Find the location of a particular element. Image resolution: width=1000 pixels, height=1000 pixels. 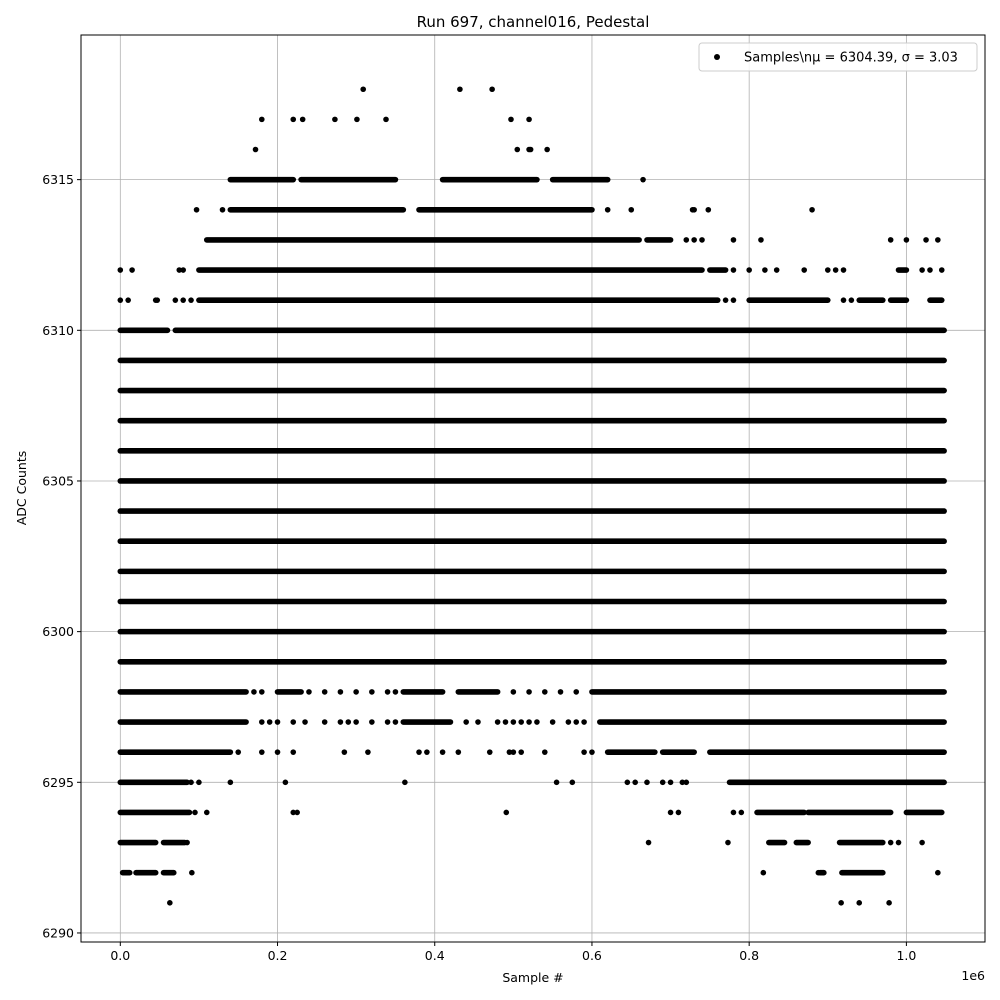

x-axis-offset-label: 1e6 is located at coordinates (973, 975).